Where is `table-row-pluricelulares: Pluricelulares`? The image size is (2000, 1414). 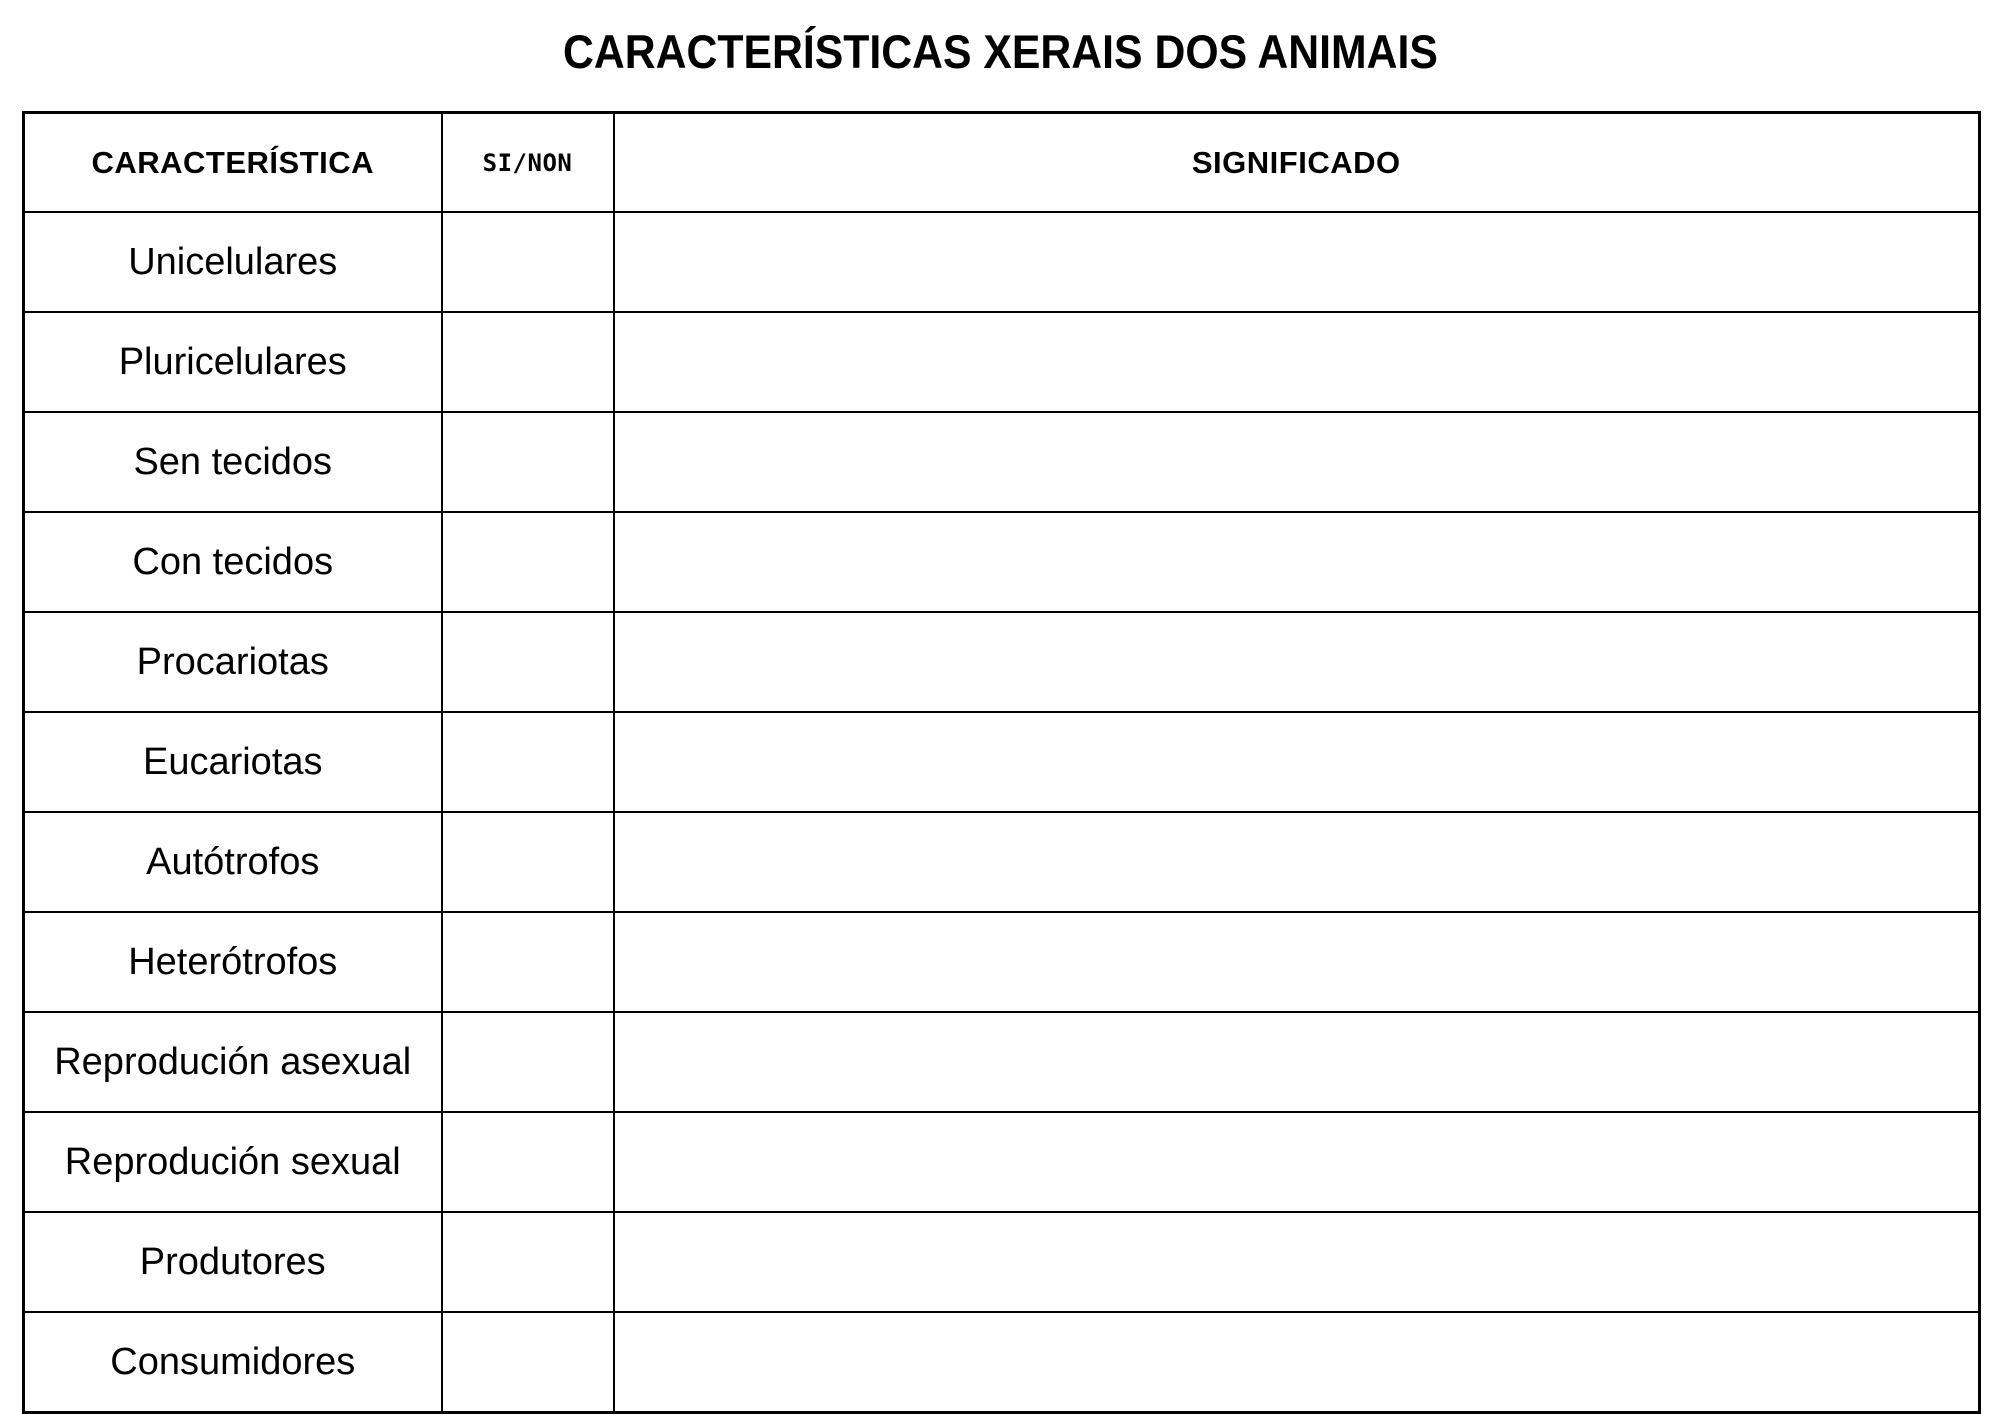 table-row-pluricelulares: Pluricelulares is located at coordinates (1001, 362).